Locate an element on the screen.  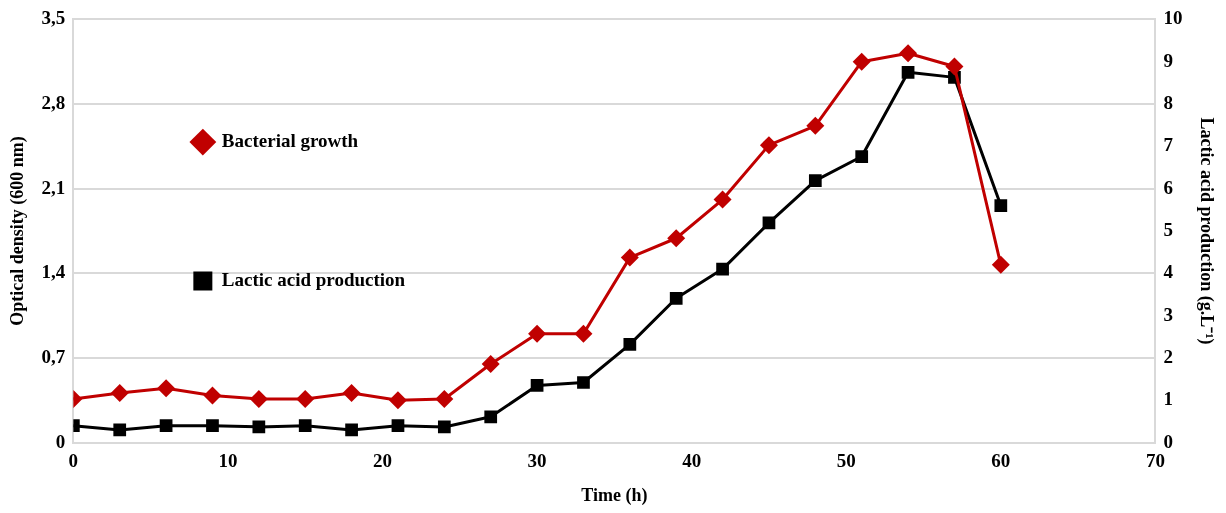
y2-tick-label: 10 is located at coordinates (1173, 18).